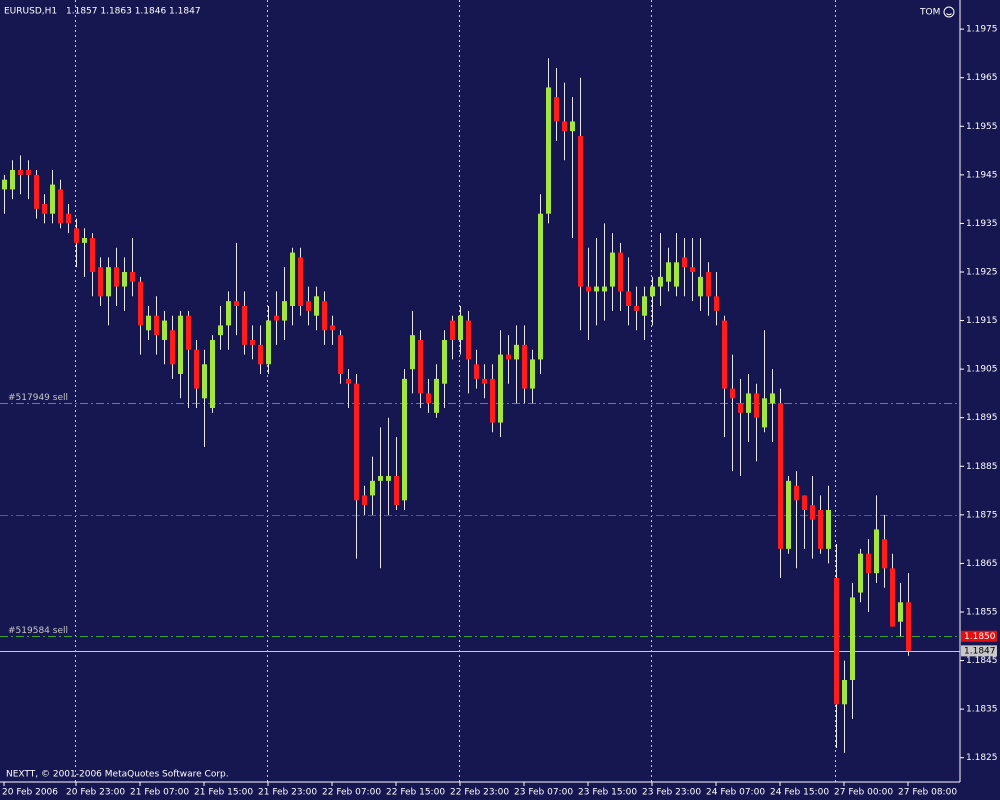  Describe the element at coordinates (980, 651) in the screenshot. I see `price-tag-label: 1.1847` at that location.